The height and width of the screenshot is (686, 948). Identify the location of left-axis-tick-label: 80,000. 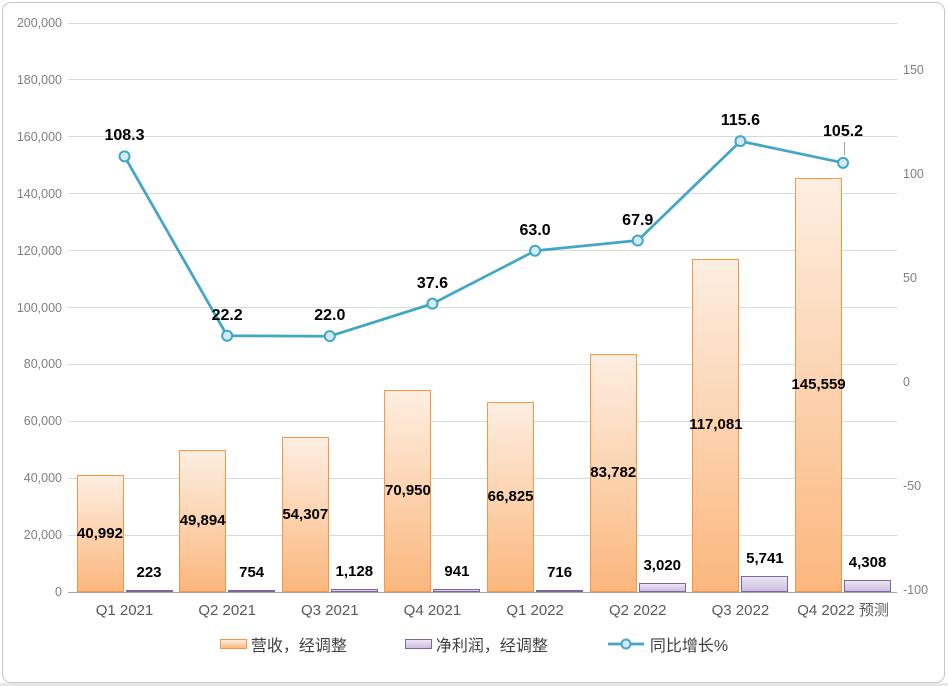
(42, 364).